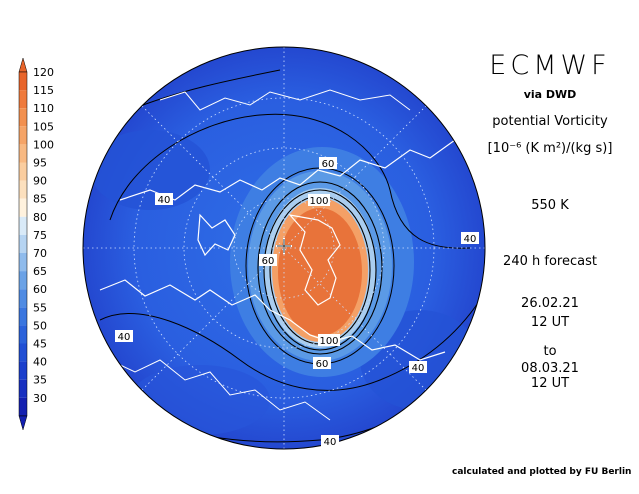  What do you see at coordinates (40, 163) in the screenshot?
I see `colorbar-tick-label: 95` at bounding box center [40, 163].